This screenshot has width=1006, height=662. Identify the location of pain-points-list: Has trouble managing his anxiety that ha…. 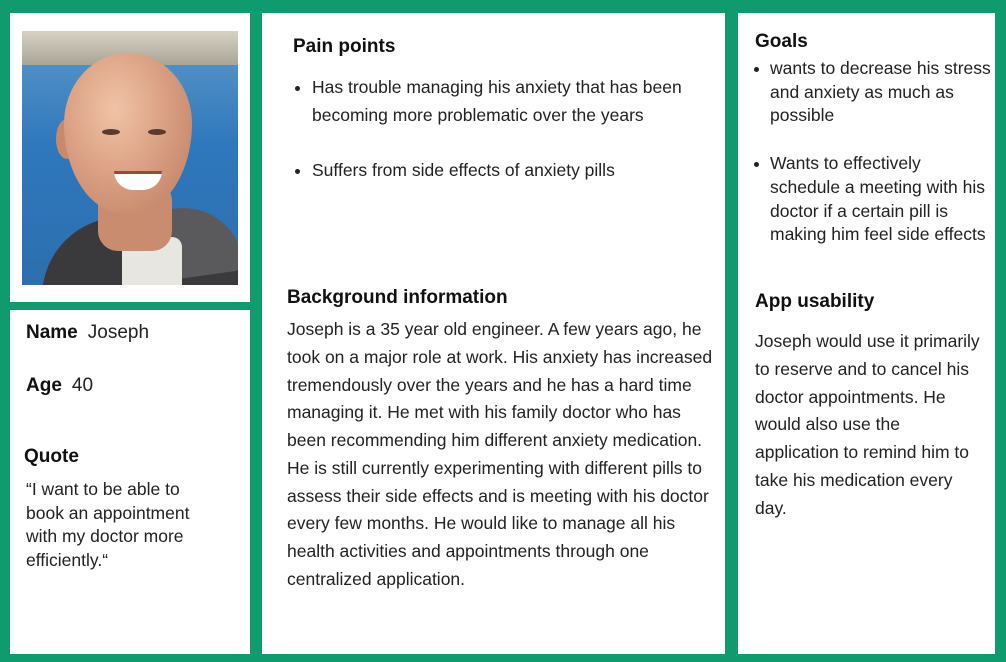
(493, 129).